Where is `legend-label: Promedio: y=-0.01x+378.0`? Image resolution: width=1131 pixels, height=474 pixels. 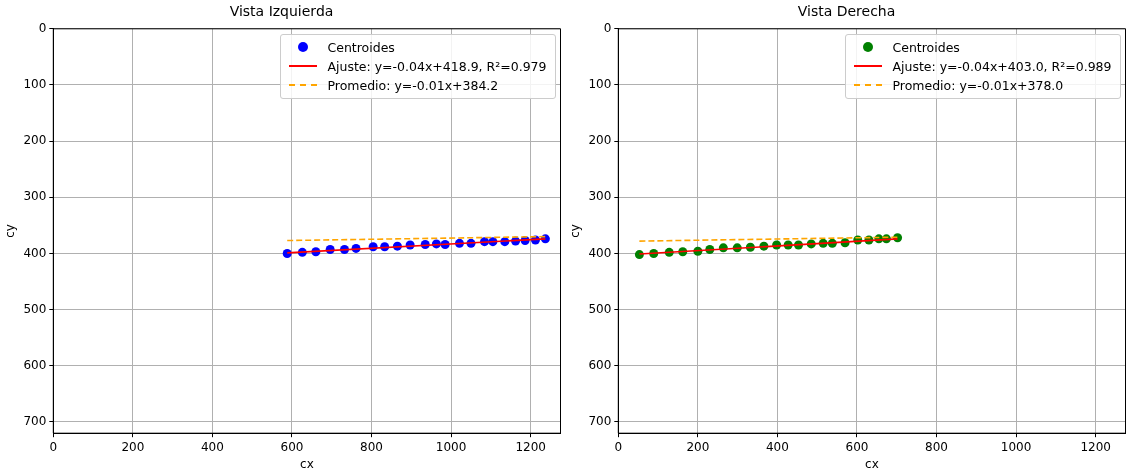
legend-label: Promedio: y=-0.01x+378.0 is located at coordinates (978, 85).